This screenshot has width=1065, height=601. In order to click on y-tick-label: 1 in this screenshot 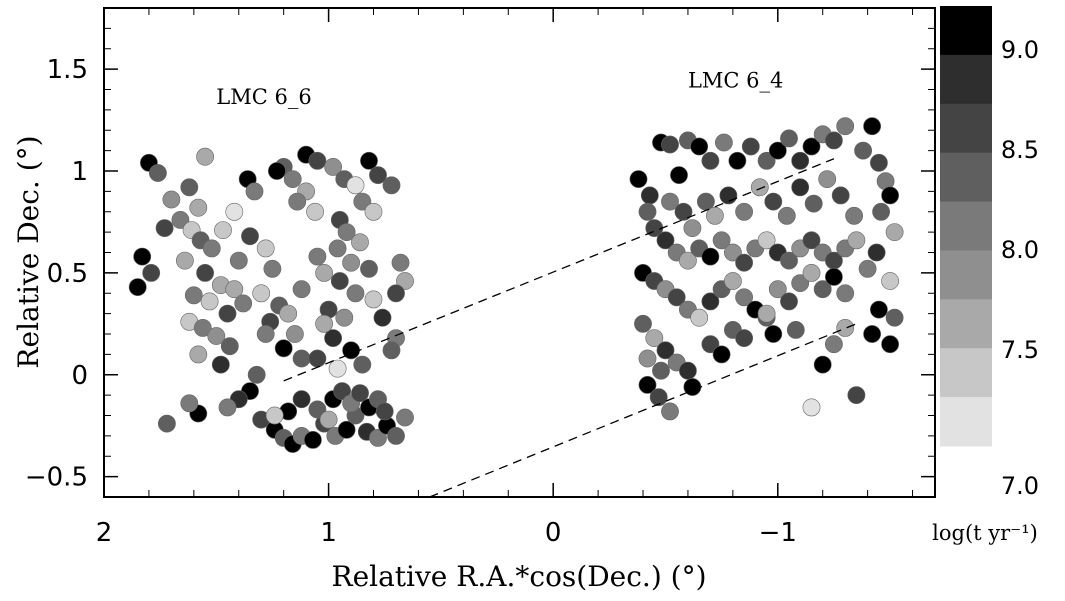, I will do `click(79, 172)`.